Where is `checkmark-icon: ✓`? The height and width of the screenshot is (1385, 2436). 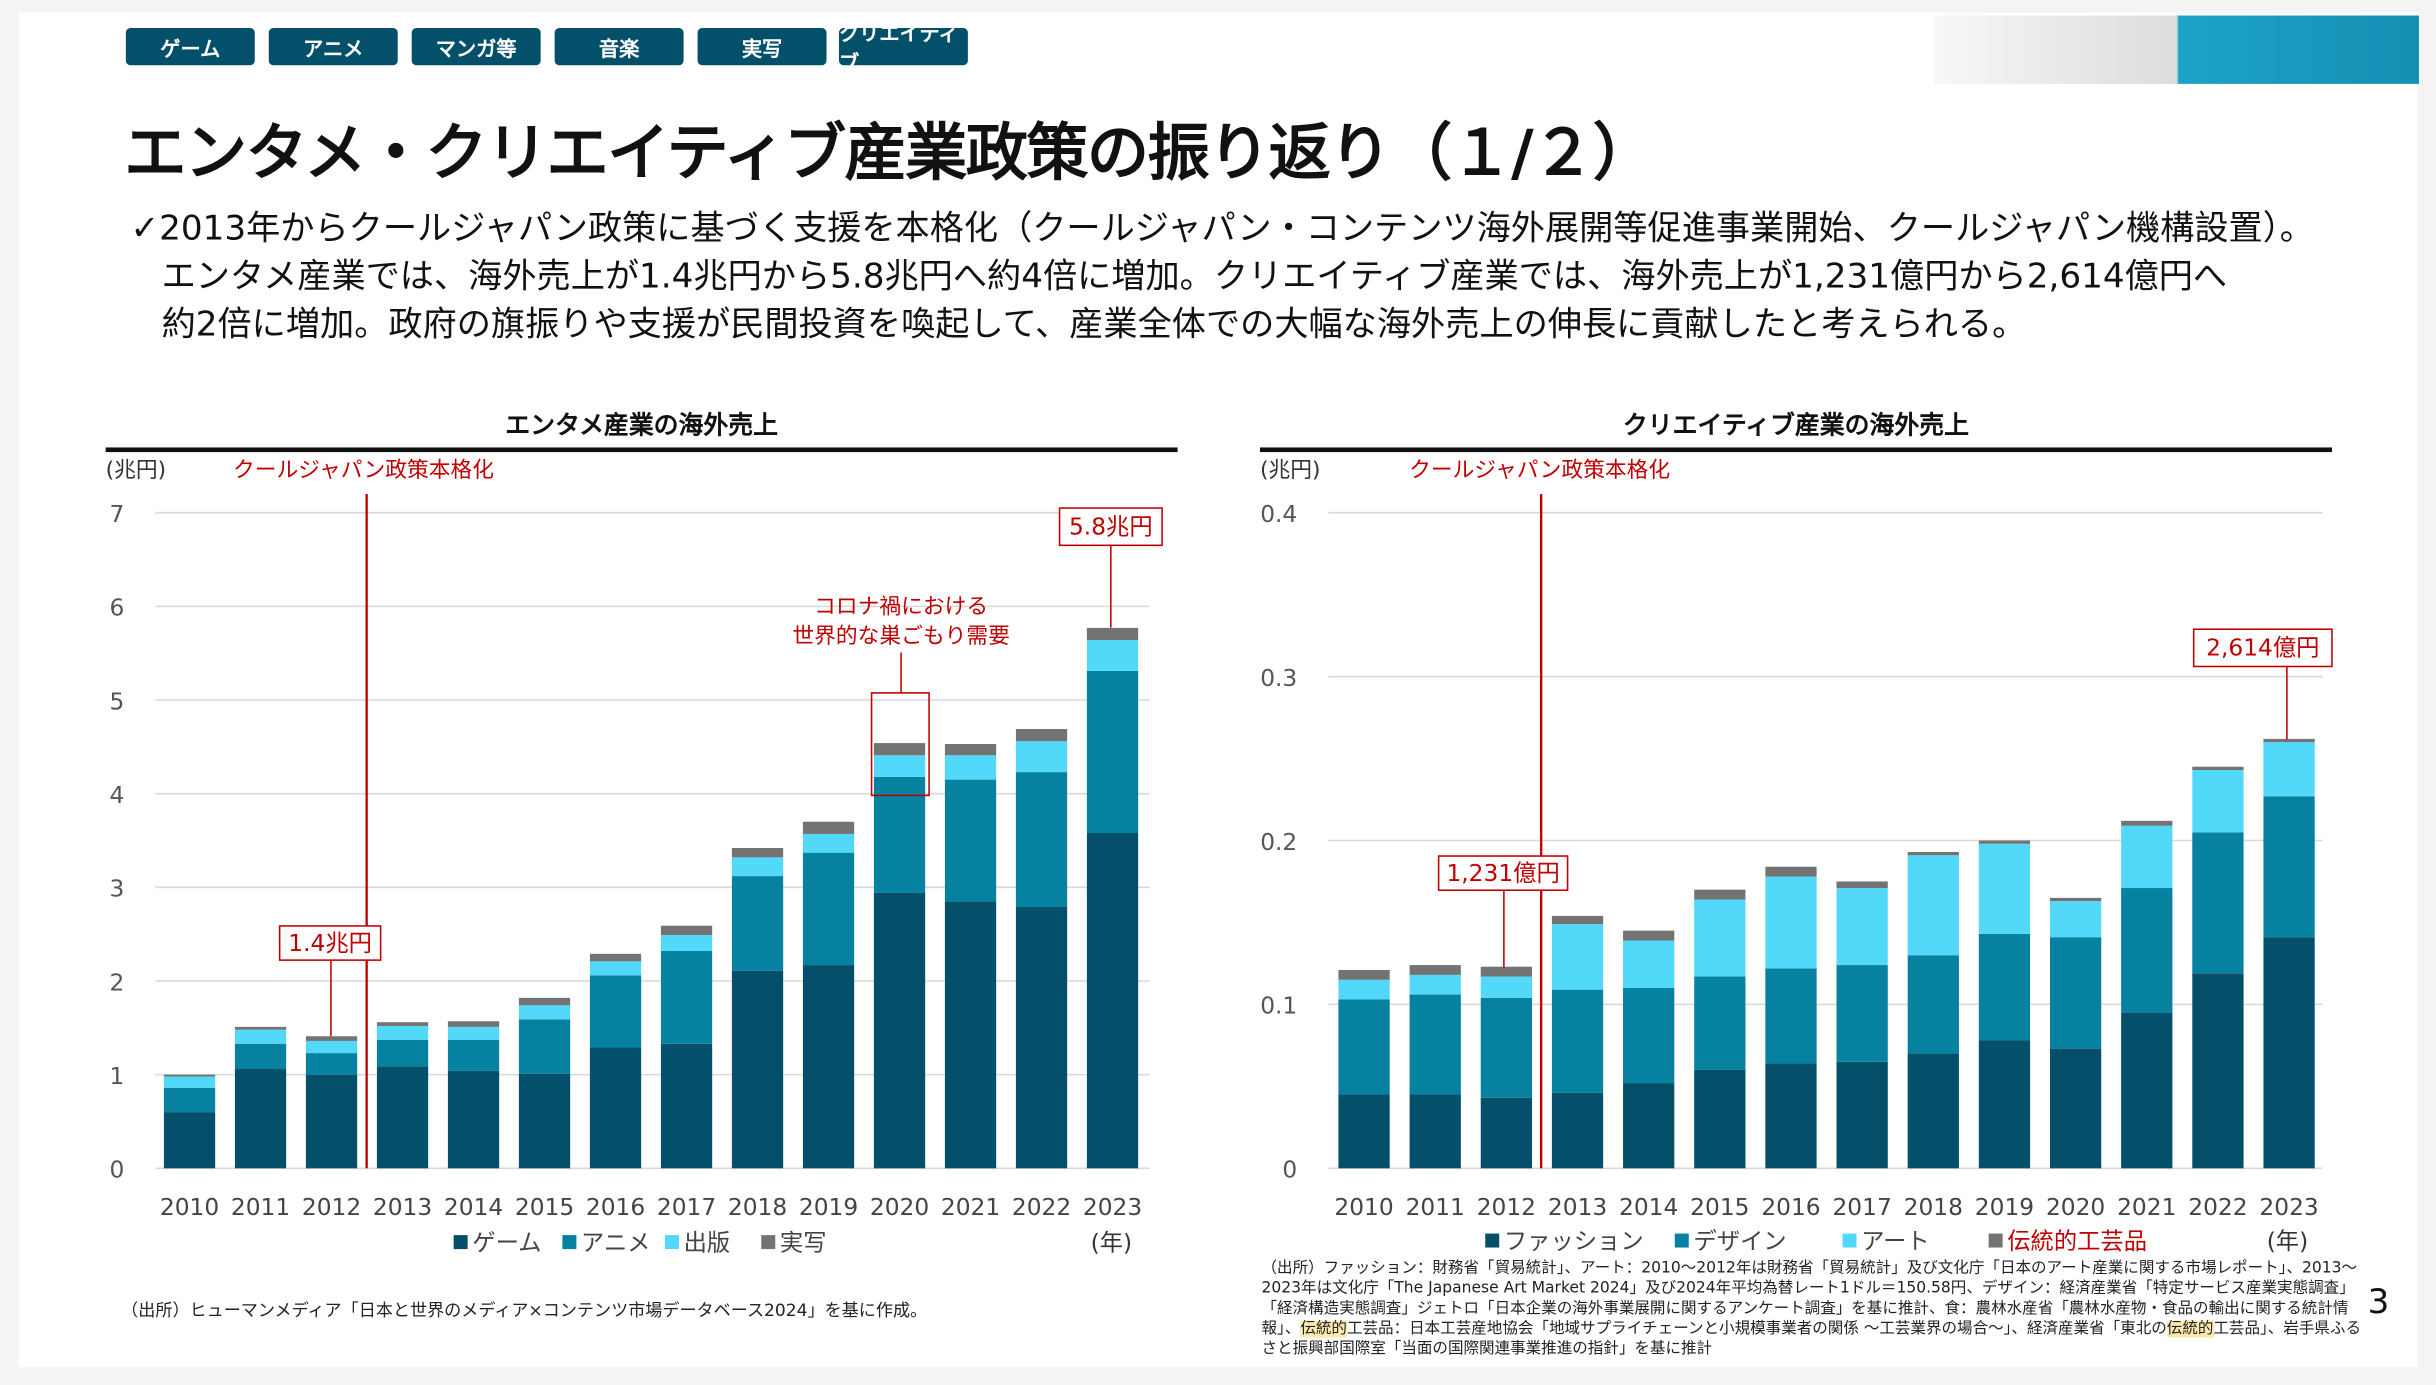 checkmark-icon: ✓ is located at coordinates (145, 229).